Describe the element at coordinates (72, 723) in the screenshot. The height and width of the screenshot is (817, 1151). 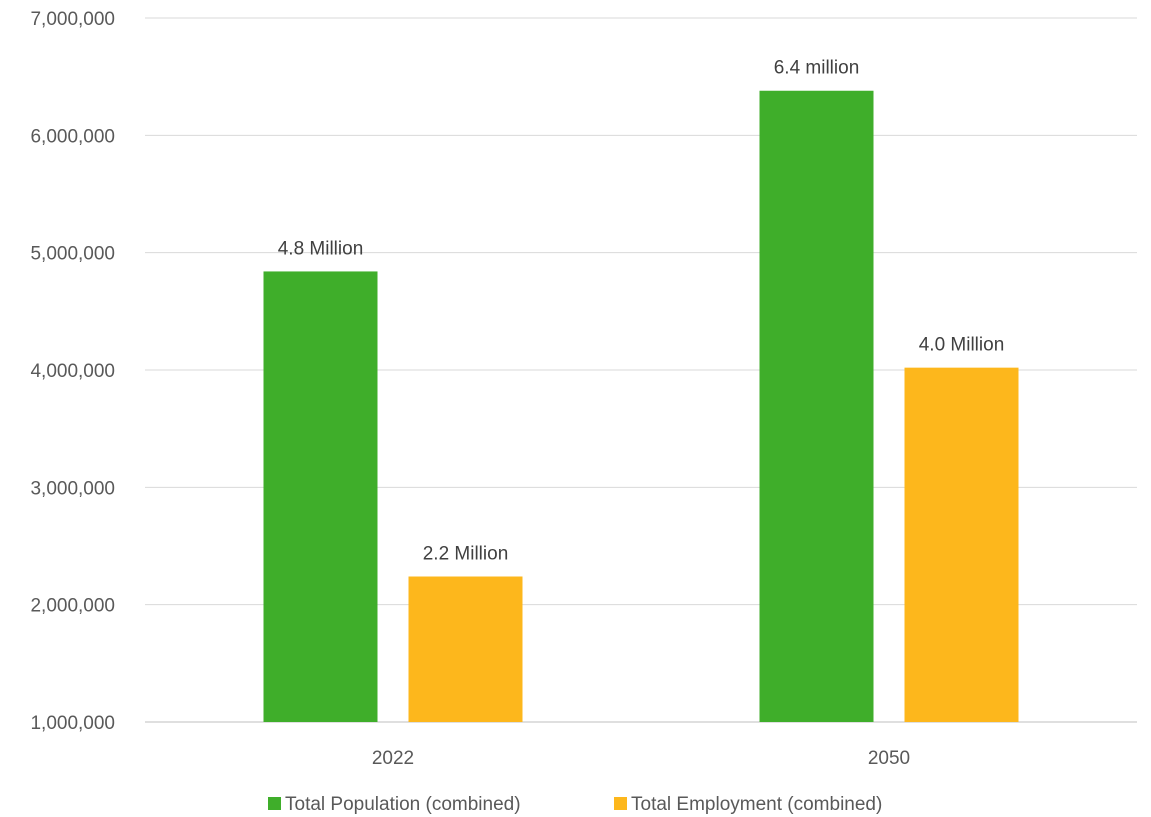
I see `y-tick-label: 1,000,000` at that location.